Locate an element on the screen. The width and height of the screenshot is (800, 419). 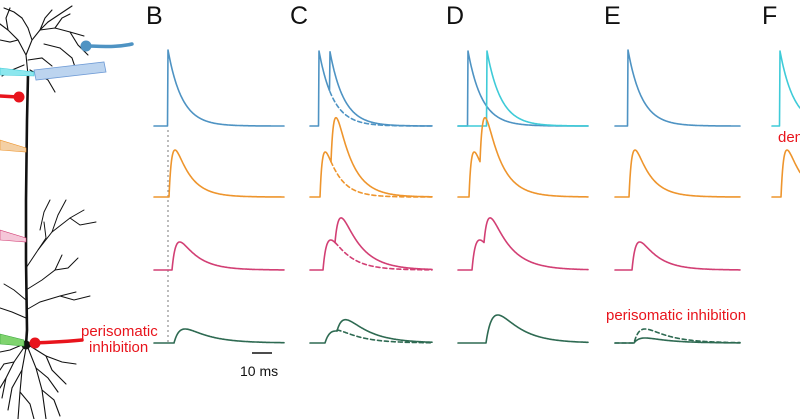
panel-letter-b: B is located at coordinates (154, 16).